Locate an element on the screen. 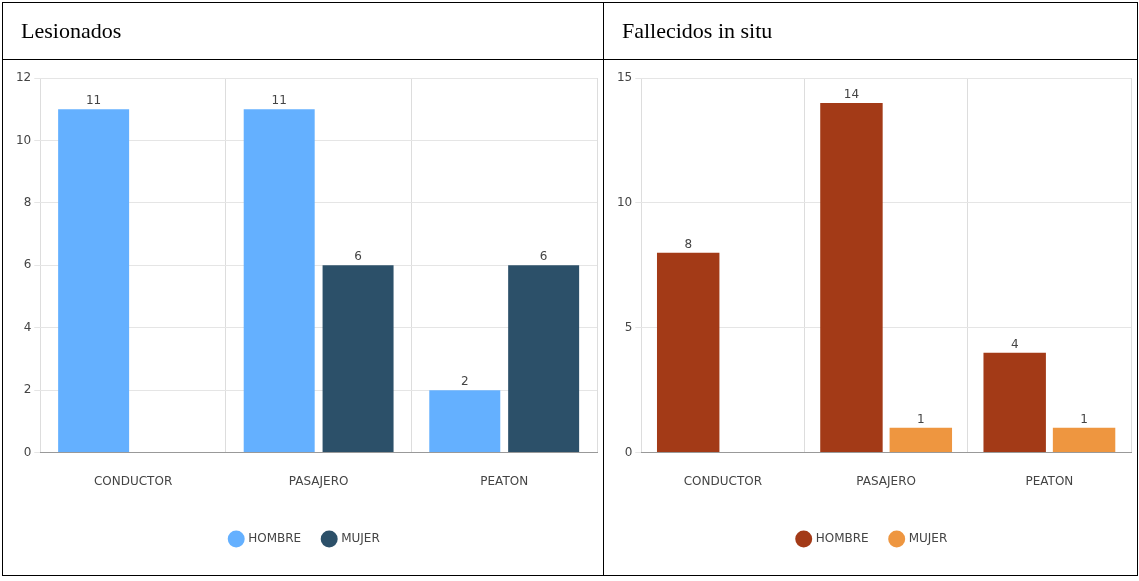  chart-title: Lesionados is located at coordinates (303, 31).